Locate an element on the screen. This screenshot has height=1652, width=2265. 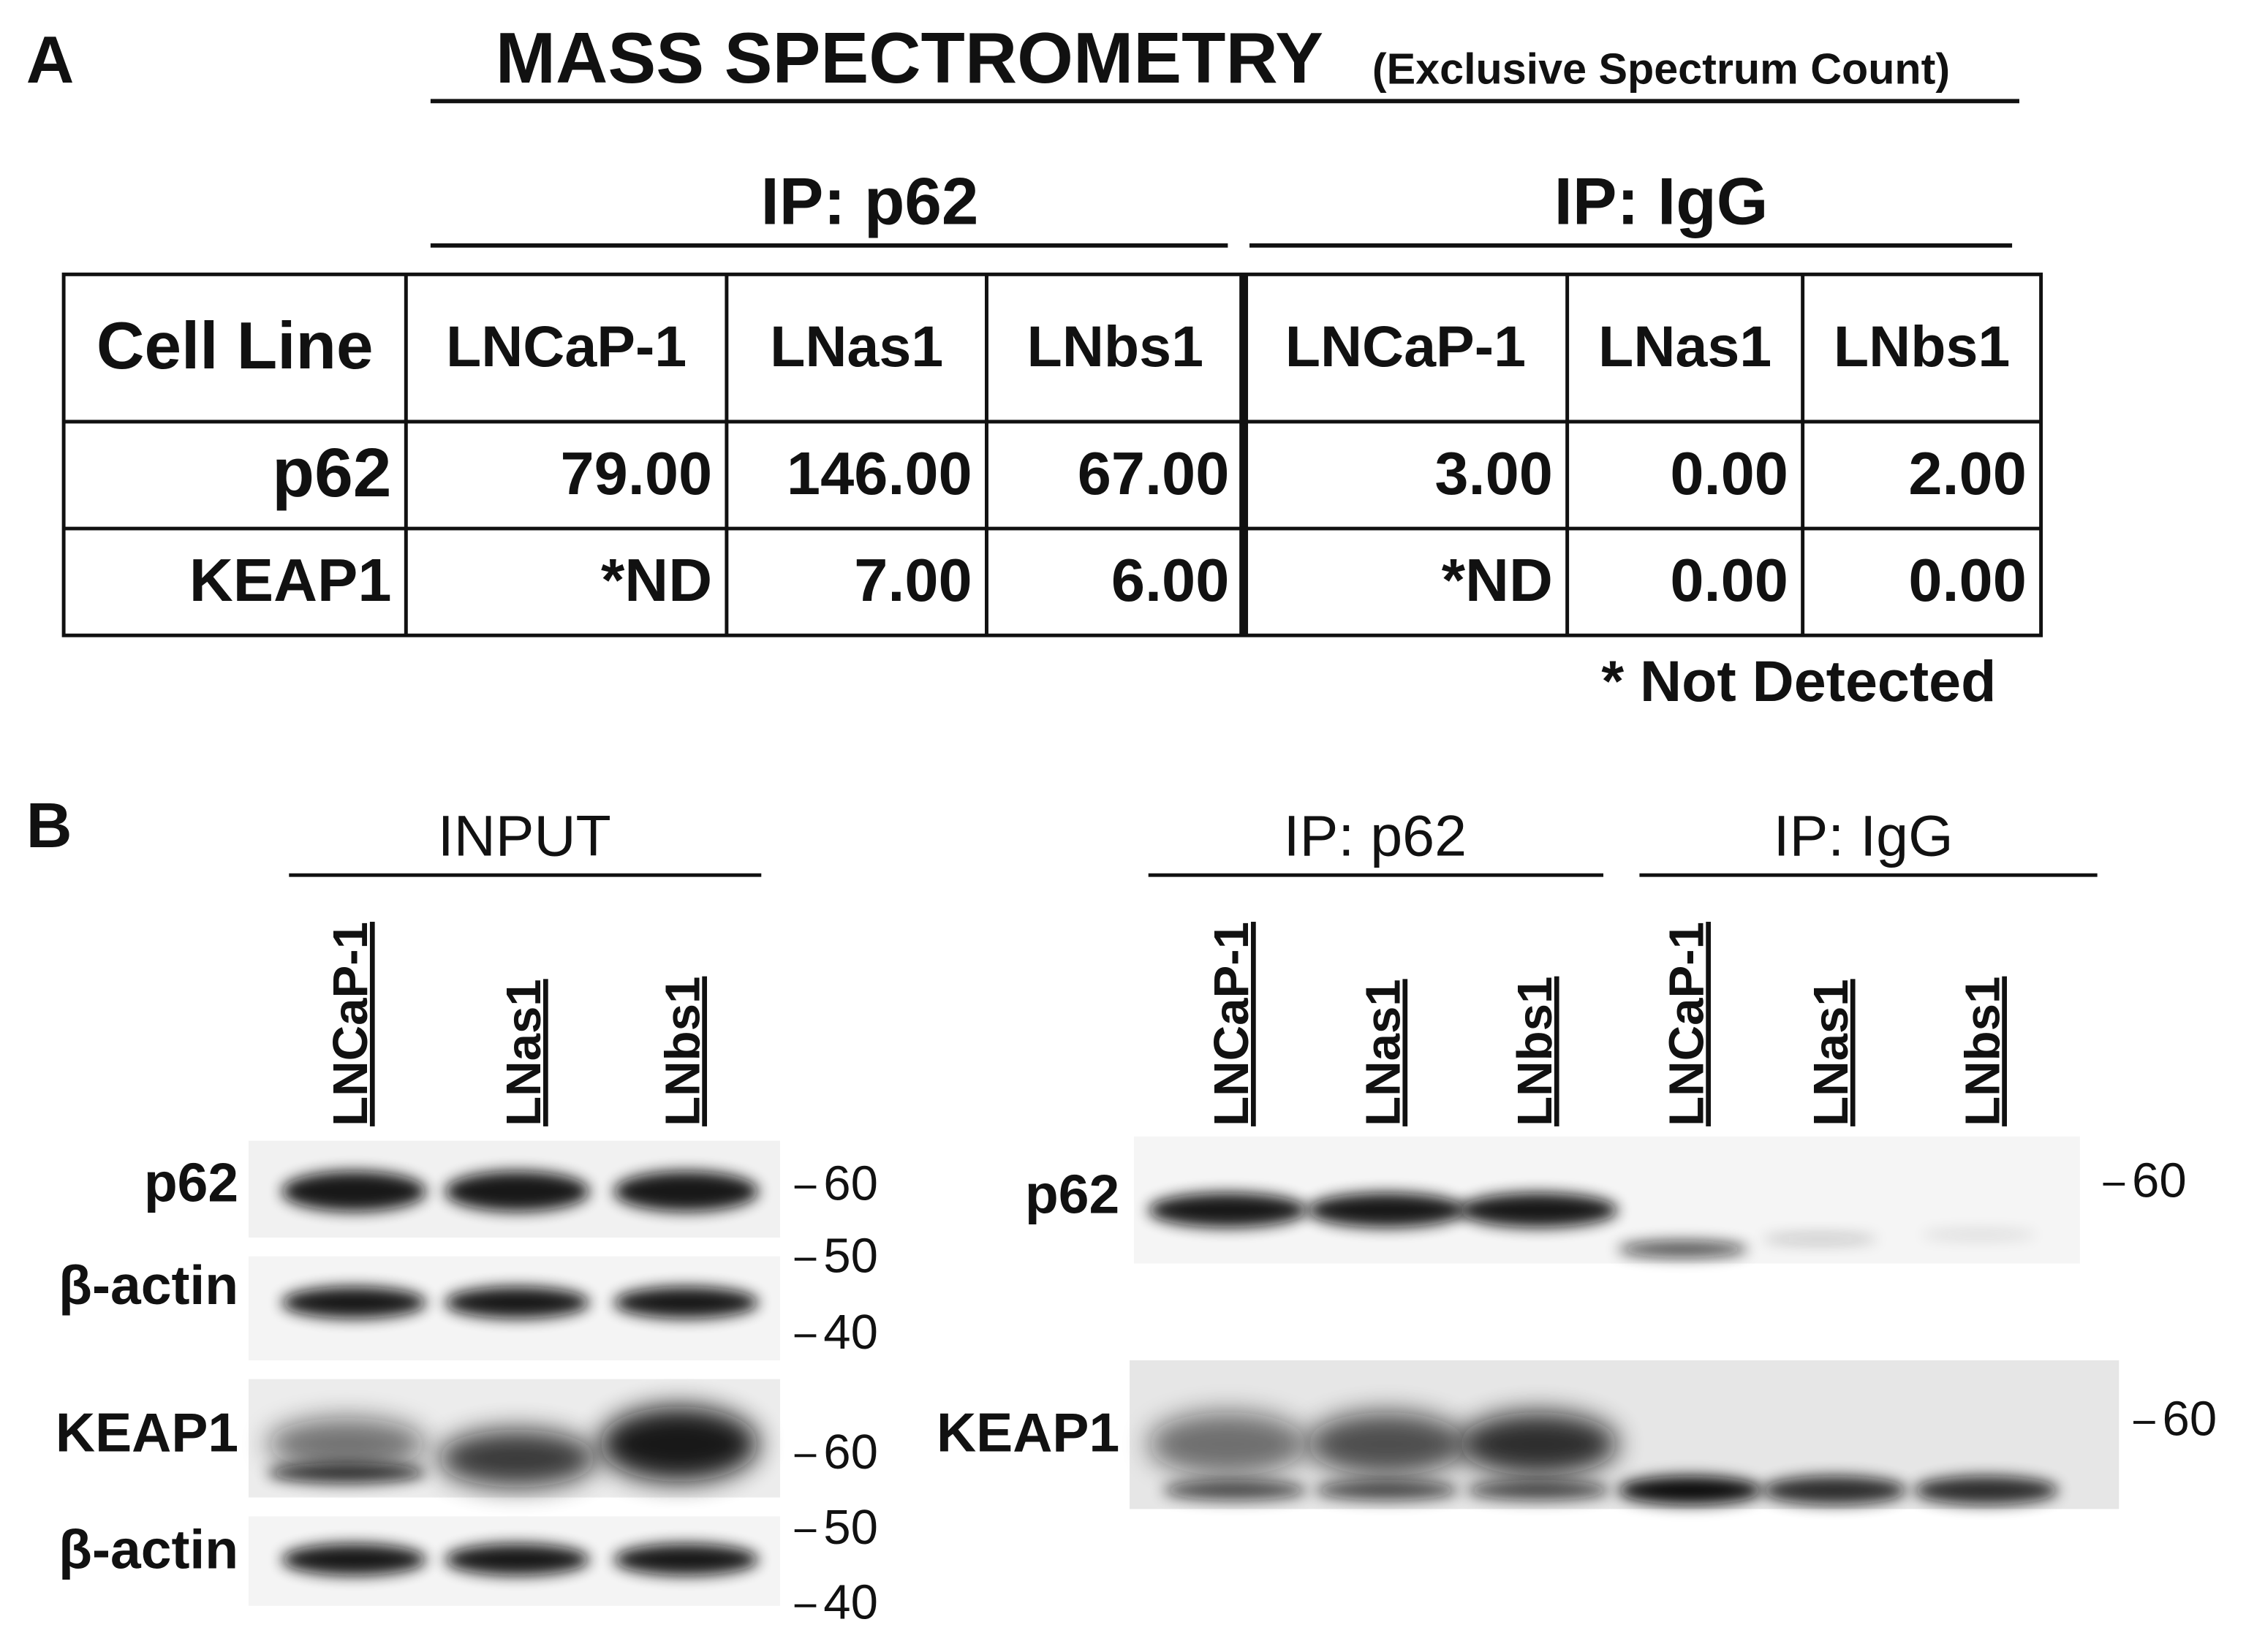
panel-label: B is located at coordinates (49, 826).